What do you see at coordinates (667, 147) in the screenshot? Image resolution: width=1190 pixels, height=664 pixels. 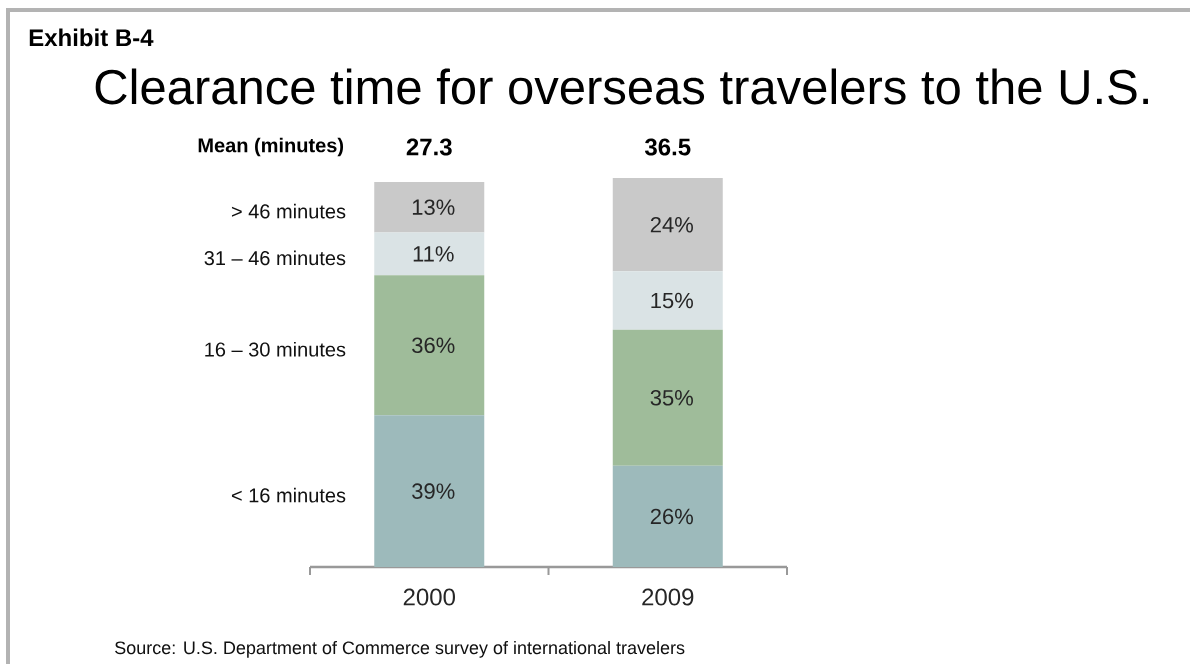 I see `text: 36.5` at bounding box center [667, 147].